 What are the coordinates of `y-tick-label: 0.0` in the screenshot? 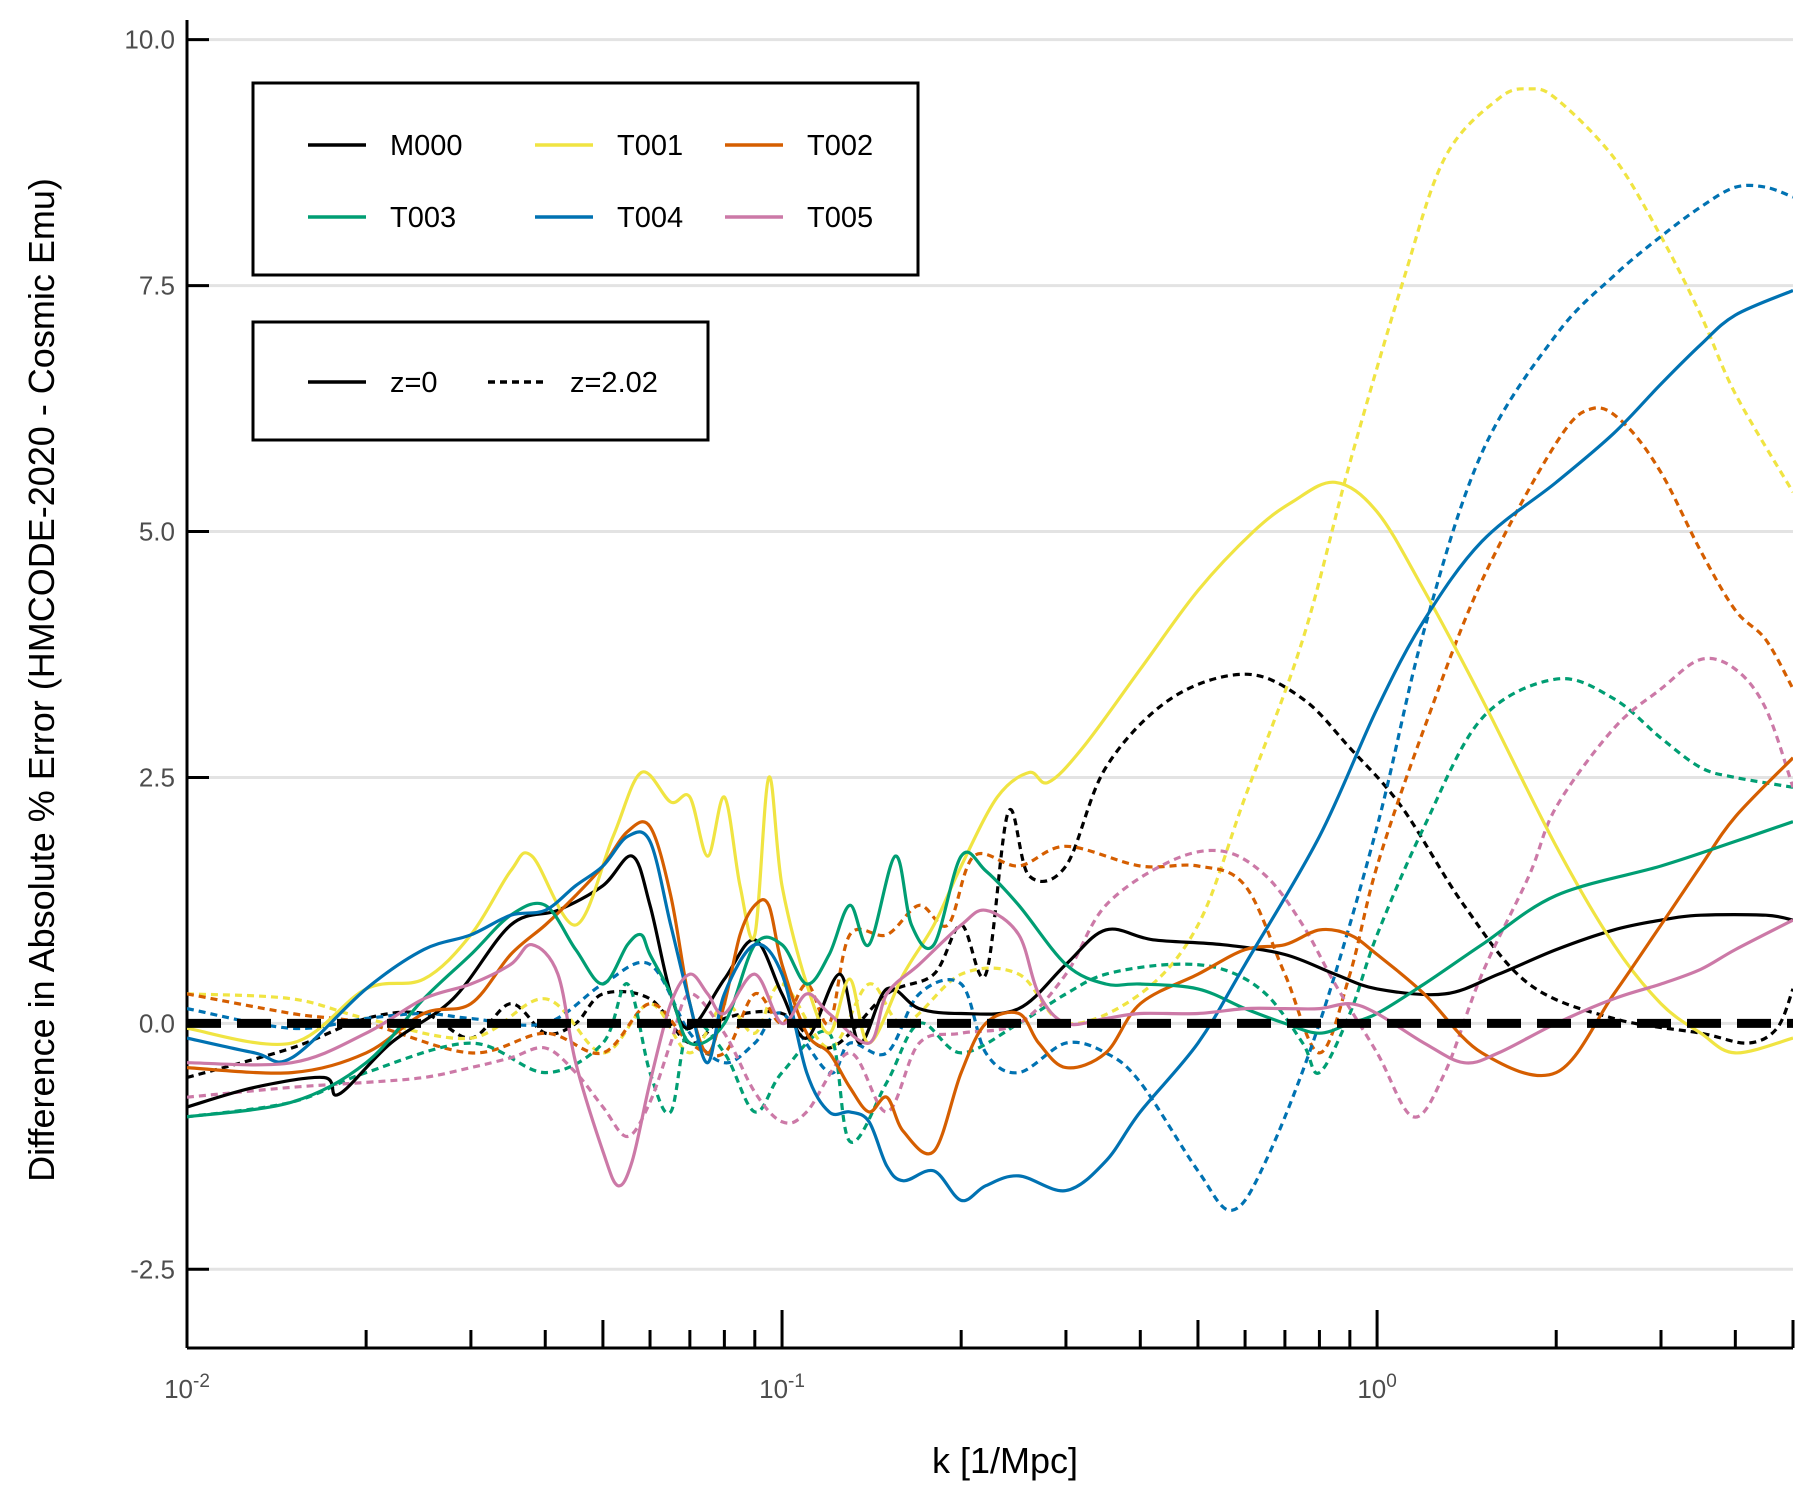 It's located at (157, 1023).